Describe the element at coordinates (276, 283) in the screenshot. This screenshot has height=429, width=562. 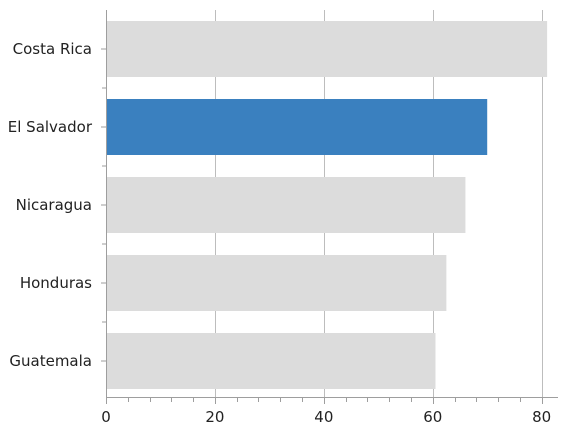
I see `bar-honduras` at that location.